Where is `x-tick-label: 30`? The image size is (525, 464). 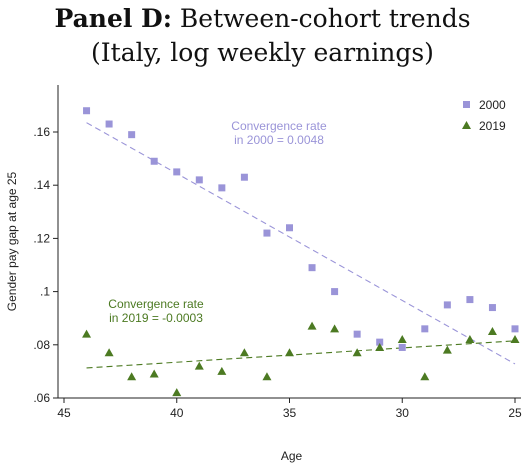
x-tick-label: 30 is located at coordinates (403, 413).